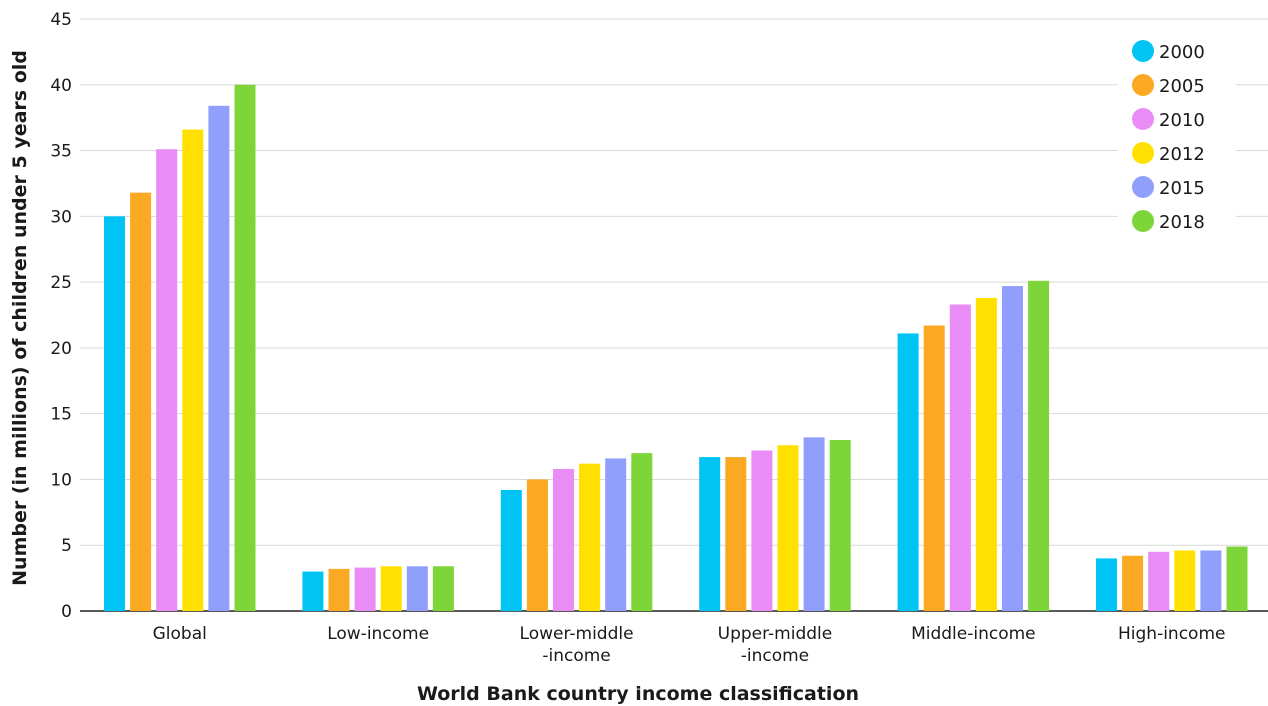  Describe the element at coordinates (180, 634) in the screenshot. I see `x-category-label: Global` at that location.